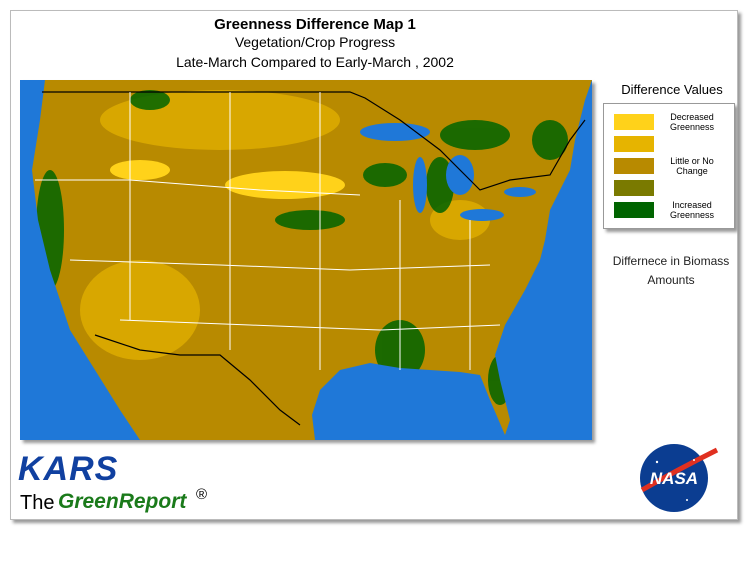 The image size is (749, 565). What do you see at coordinates (315, 24) in the screenshot?
I see `title: Greenness Difference Map 1` at bounding box center [315, 24].